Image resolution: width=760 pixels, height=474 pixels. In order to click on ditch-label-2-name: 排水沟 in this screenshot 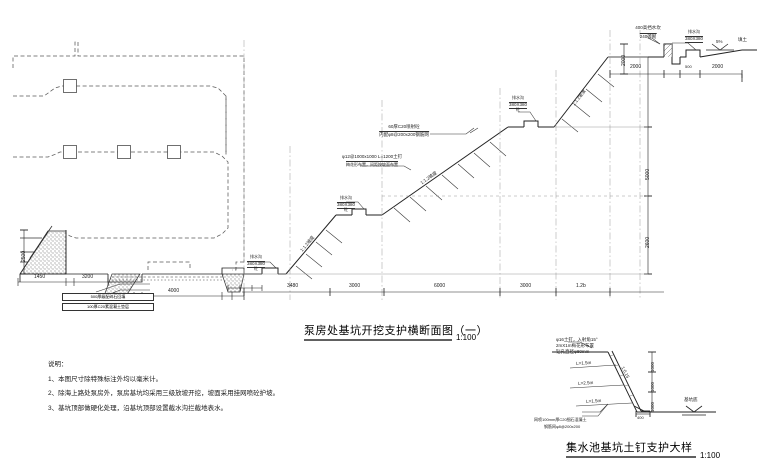, I will do `click(346, 197)`.